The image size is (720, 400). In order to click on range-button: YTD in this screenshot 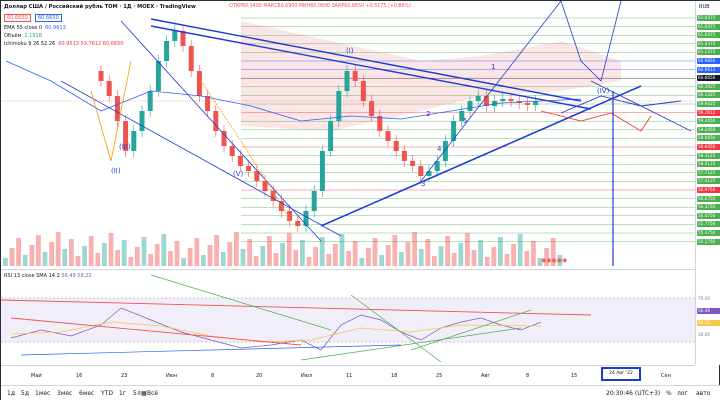, I will do `click(107, 393)`.